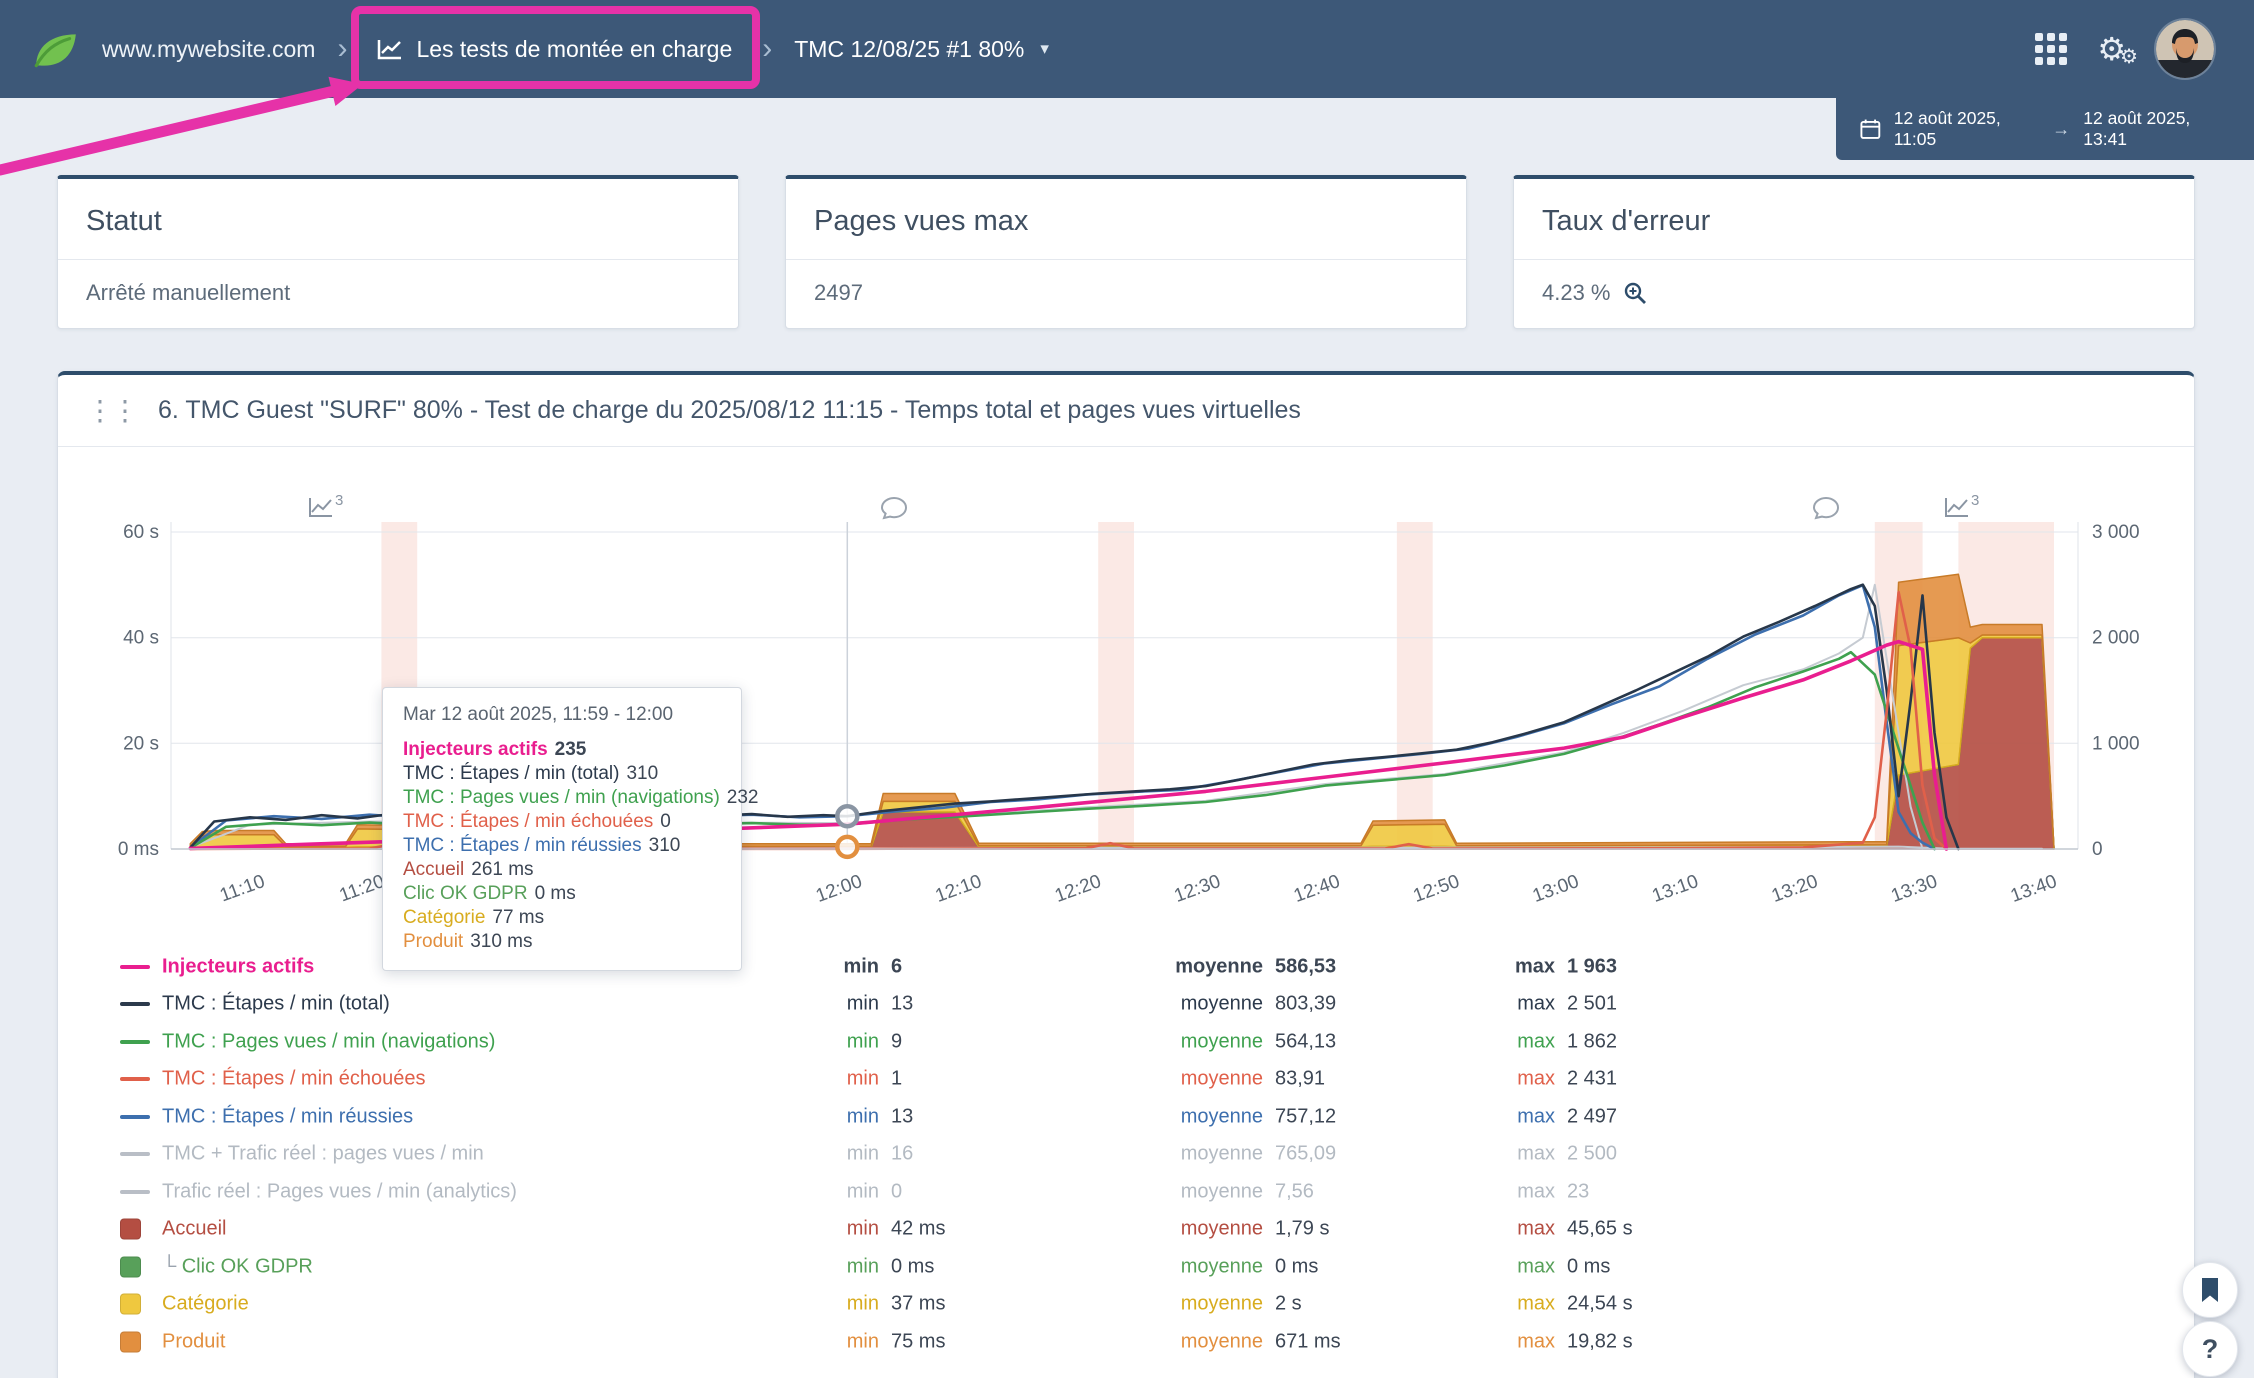  What do you see at coordinates (2185, 49) in the screenshot?
I see `user-avatar` at bounding box center [2185, 49].